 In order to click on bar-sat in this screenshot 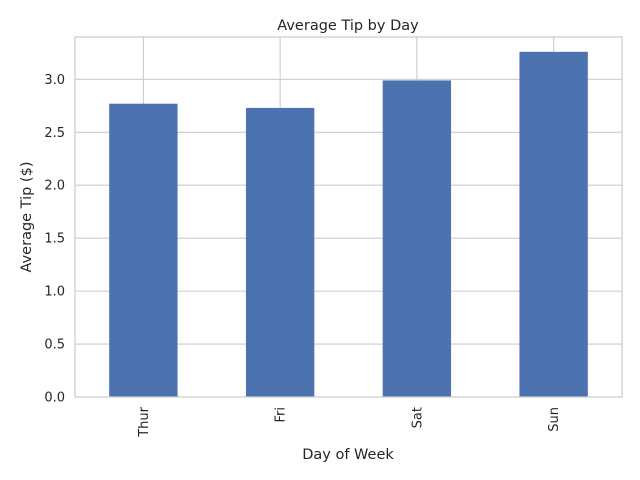, I will do `click(417, 238)`.